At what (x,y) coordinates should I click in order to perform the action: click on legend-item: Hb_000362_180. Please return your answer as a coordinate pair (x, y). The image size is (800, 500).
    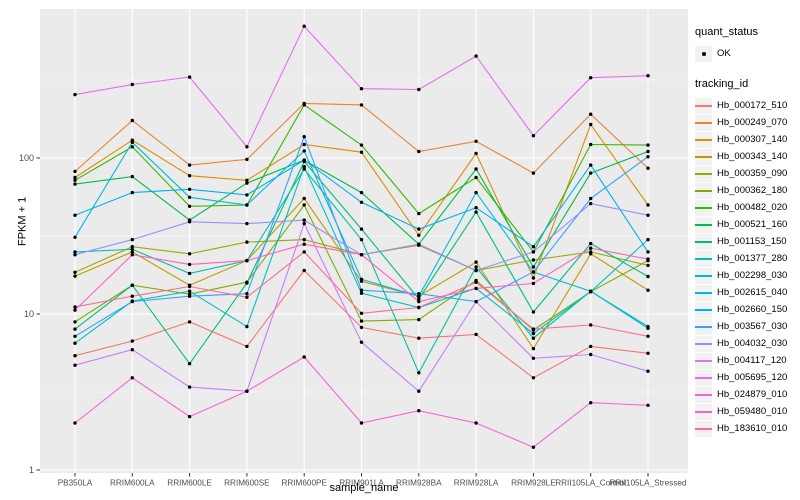
    Looking at the image, I should click on (747, 190).